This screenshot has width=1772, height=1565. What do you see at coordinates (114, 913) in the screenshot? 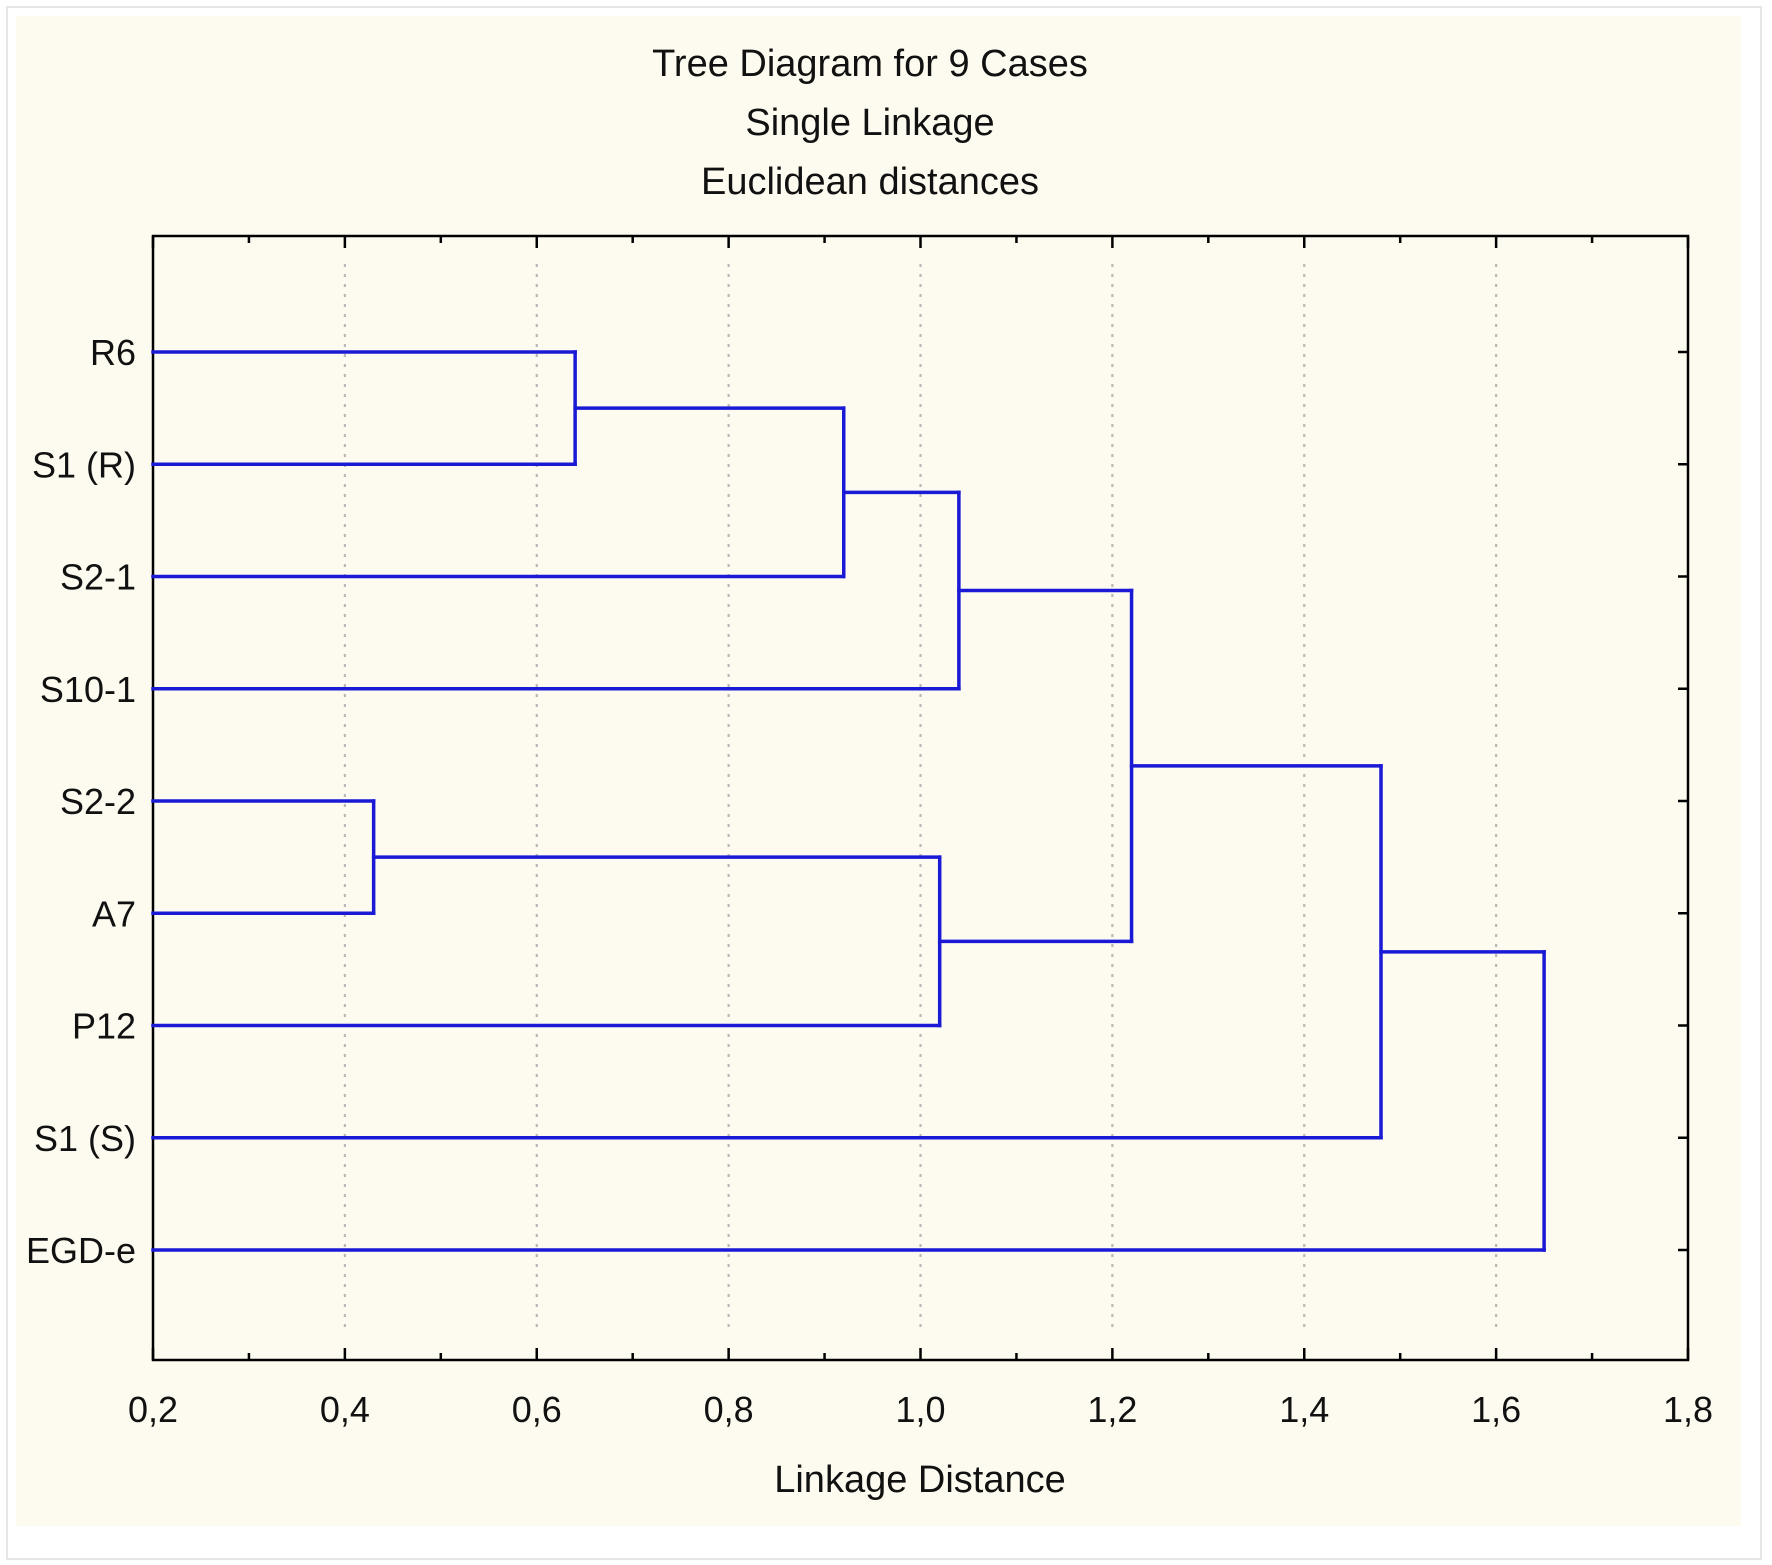
I see `case-label: A7` at bounding box center [114, 913].